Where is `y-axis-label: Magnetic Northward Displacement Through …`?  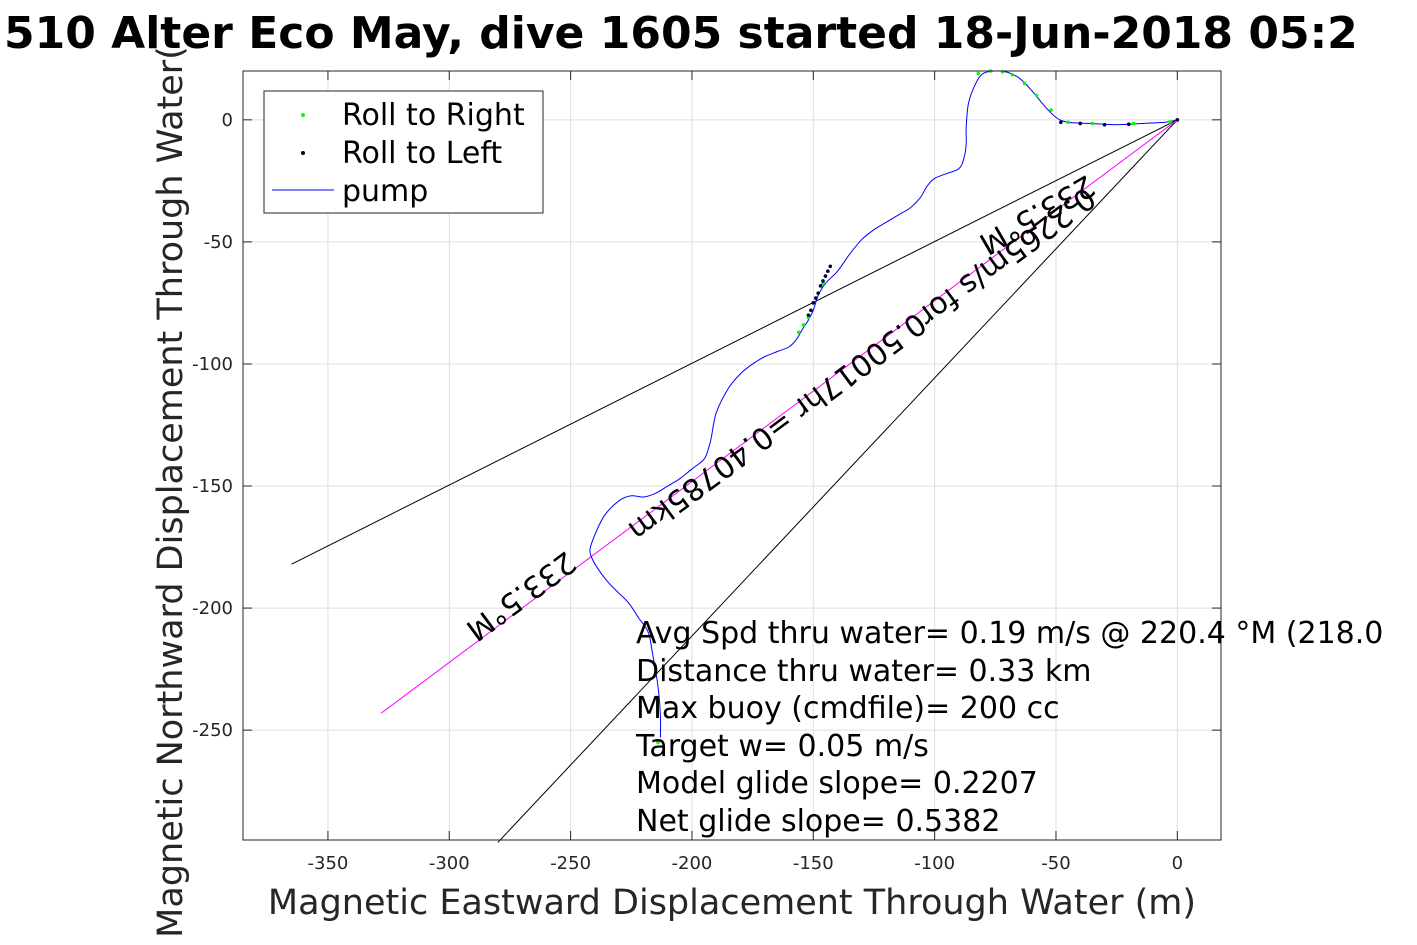
y-axis-label: Magnetic Northward Displacement Through … is located at coordinates (171, 492).